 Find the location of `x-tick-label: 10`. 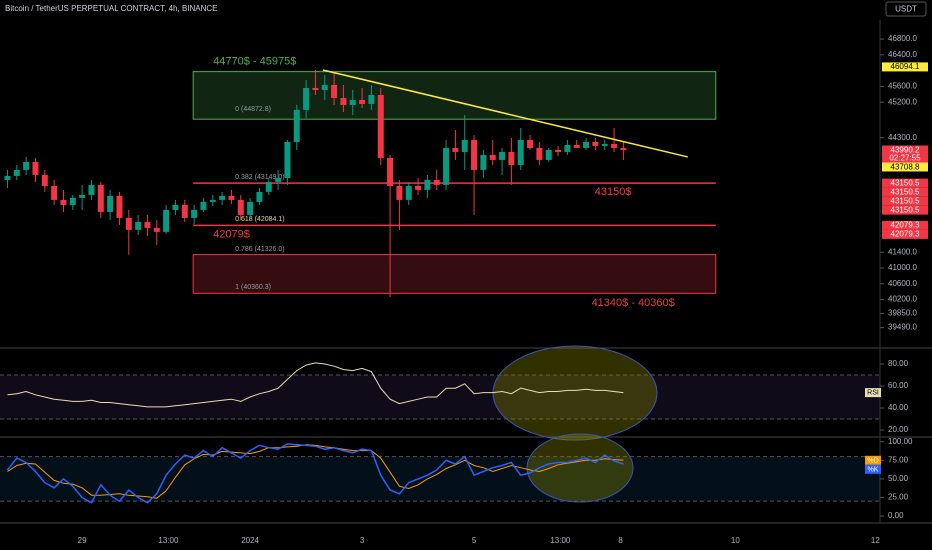

x-tick-label: 10 is located at coordinates (735, 540).